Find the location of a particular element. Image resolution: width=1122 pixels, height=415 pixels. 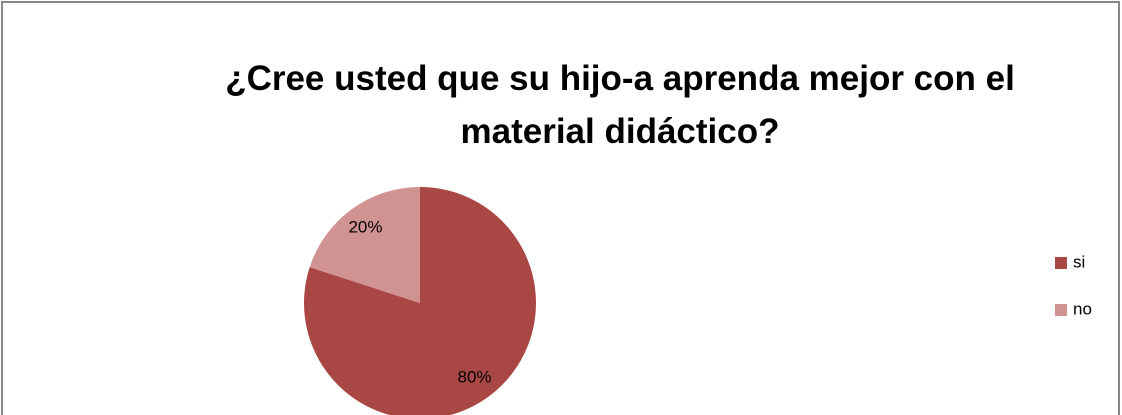

legend-label: si is located at coordinates (1079, 261).